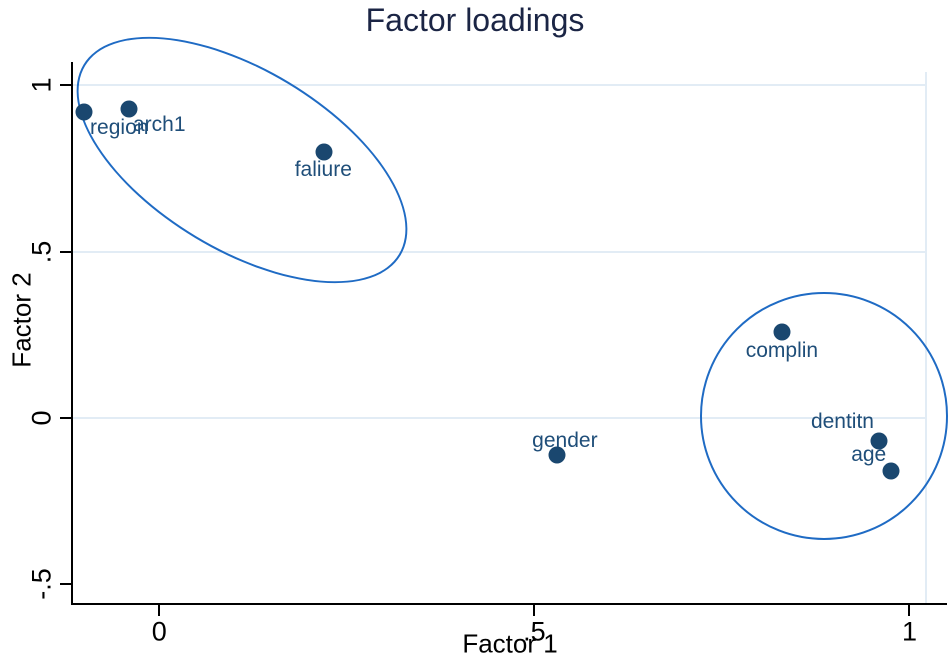 The width and height of the screenshot is (950, 666). Describe the element at coordinates (119, 127) in the screenshot. I see `point-label-region: region` at that location.